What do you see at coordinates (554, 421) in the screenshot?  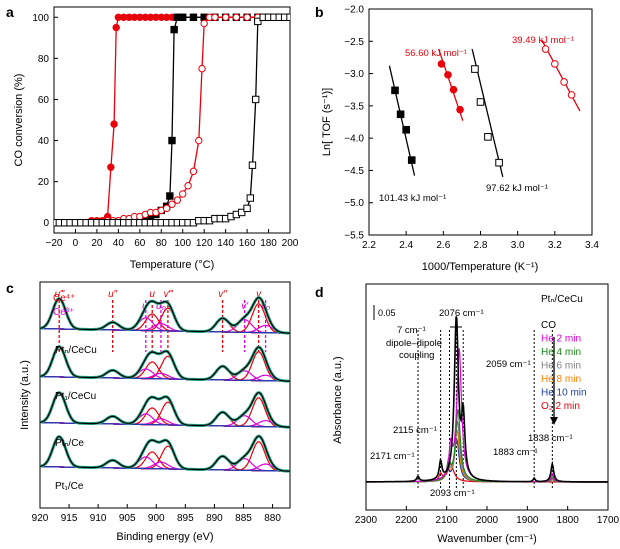 I see `panel-d-time-arrow-head` at bounding box center [554, 421].